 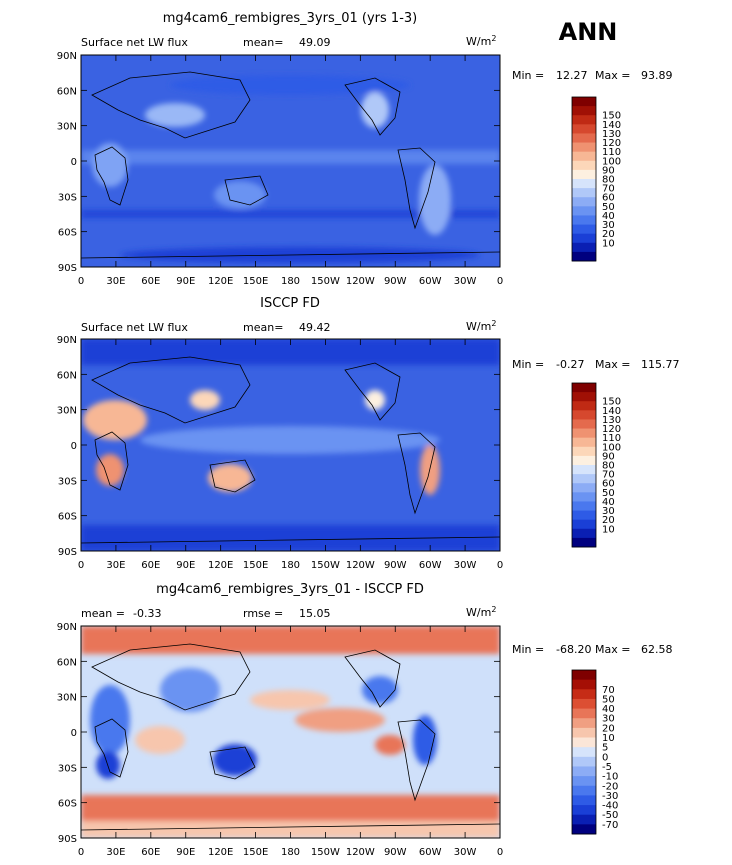 What do you see at coordinates (612, 75) in the screenshot?
I see `max-label: Max =` at bounding box center [612, 75].